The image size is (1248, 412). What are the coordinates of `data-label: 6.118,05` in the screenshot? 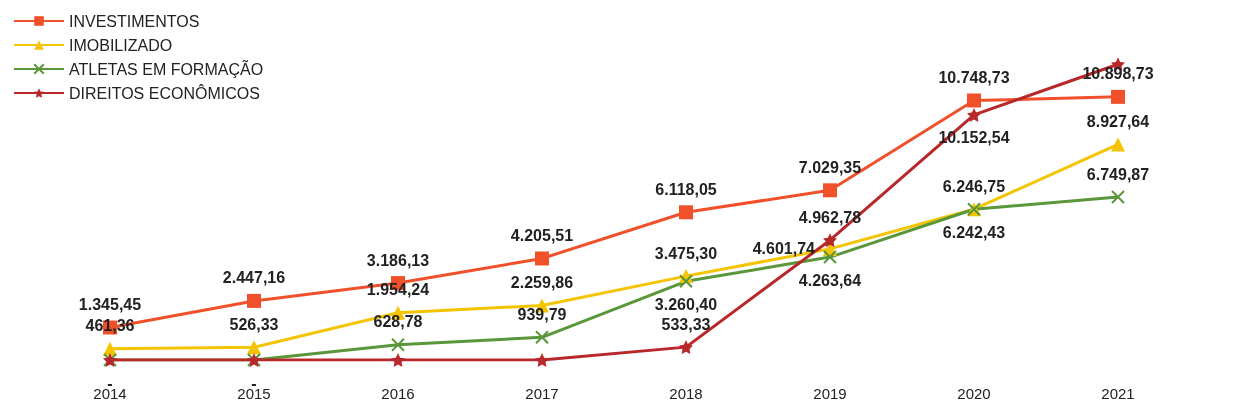 It's located at (686, 189).